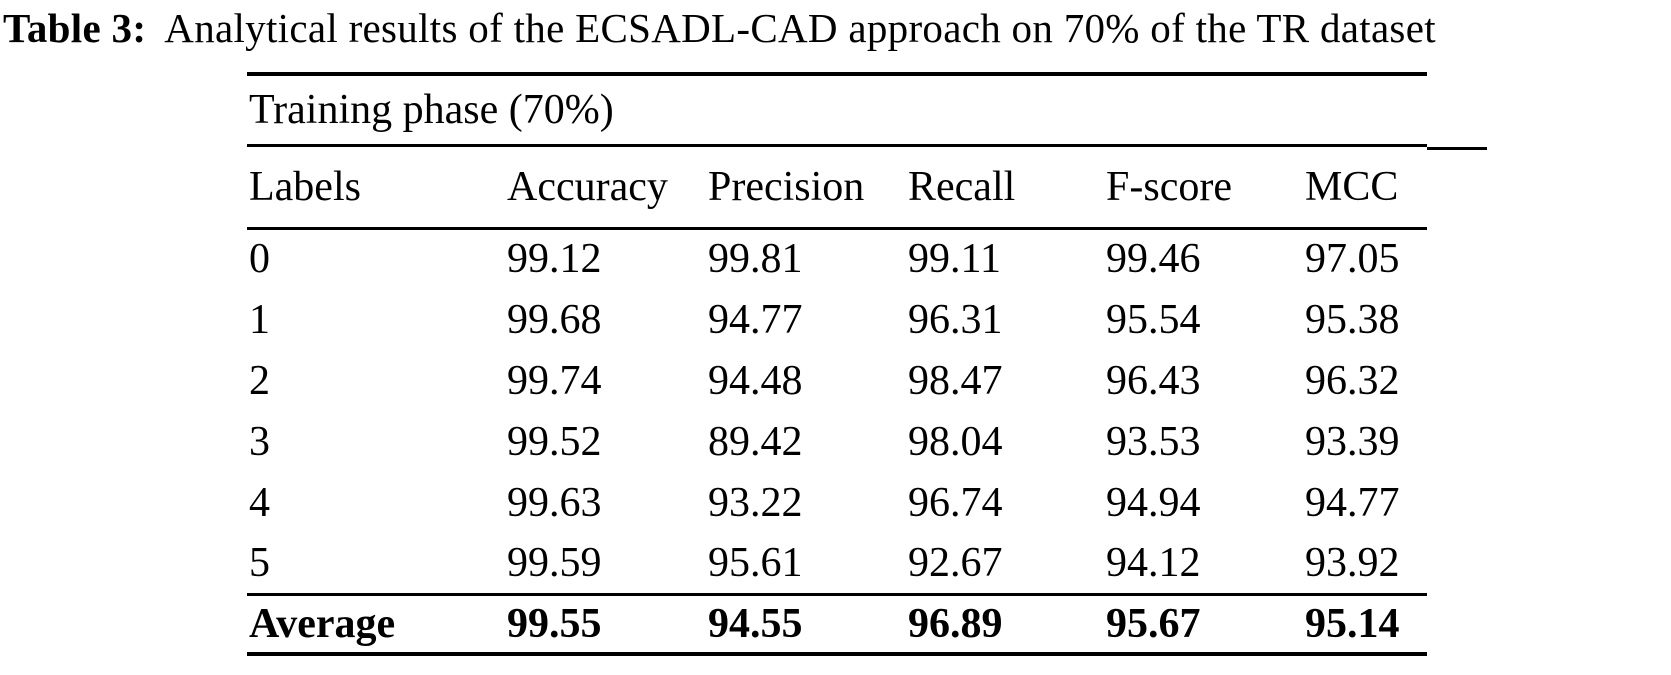 This screenshot has height=675, width=1671. What do you see at coordinates (1366, 564) in the screenshot?
I see `cell-mcc: 93.92` at bounding box center [1366, 564].